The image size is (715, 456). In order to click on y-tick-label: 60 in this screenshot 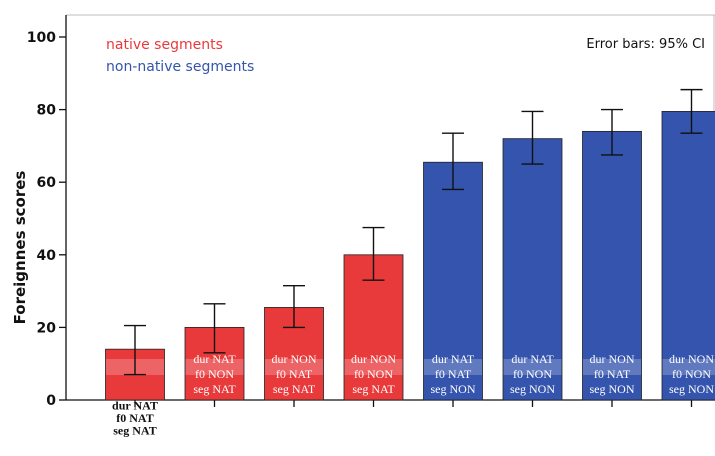, I will do `click(47, 183)`.